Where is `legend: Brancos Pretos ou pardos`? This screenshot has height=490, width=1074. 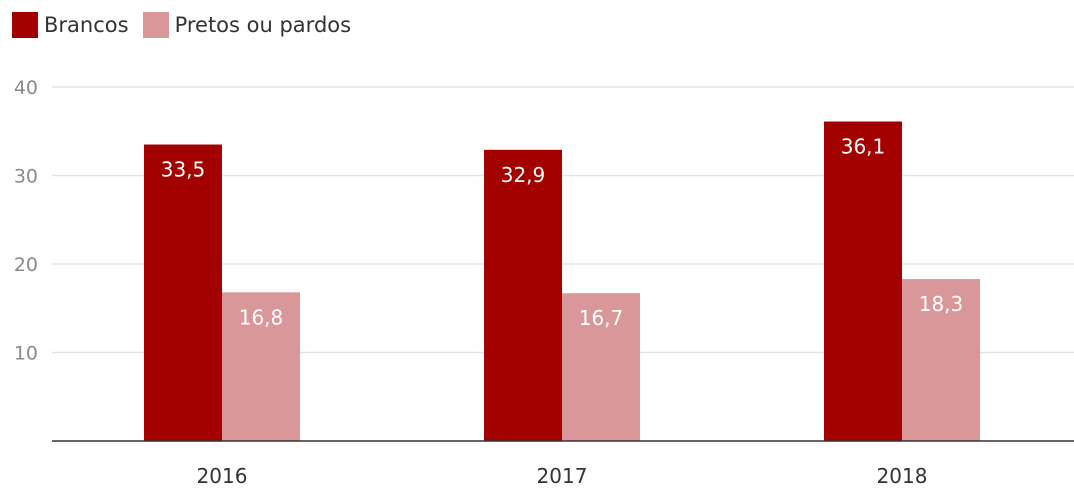
legend: Brancos Pretos ou pardos is located at coordinates (188, 25).